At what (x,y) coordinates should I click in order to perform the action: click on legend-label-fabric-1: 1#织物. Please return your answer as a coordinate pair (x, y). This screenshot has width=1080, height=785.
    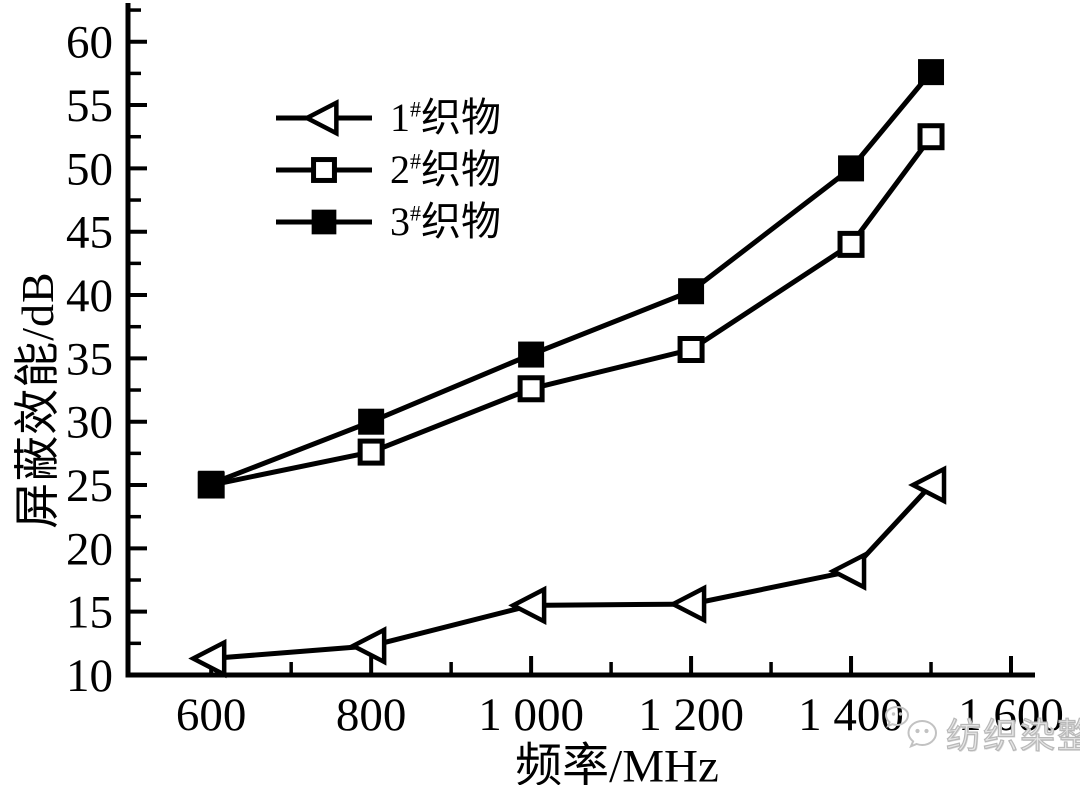
    Looking at the image, I should click on (445, 118).